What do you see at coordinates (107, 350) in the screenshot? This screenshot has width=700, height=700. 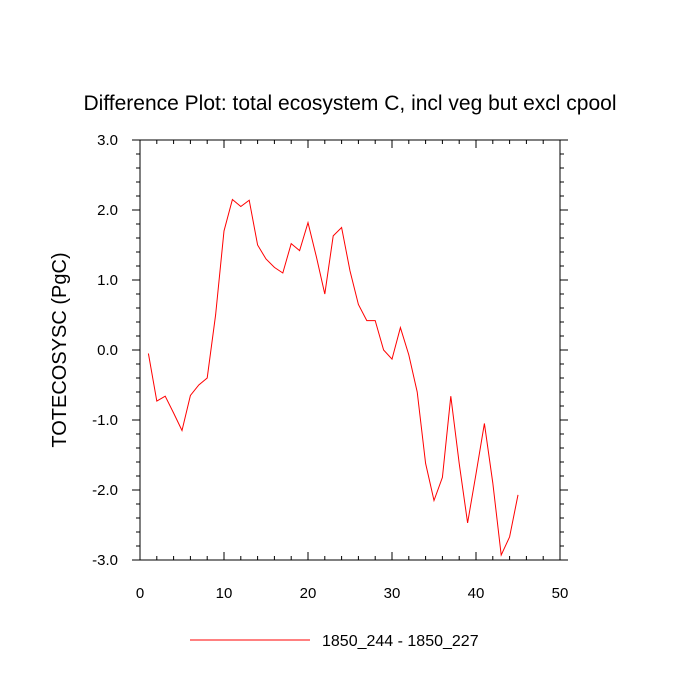 I see `y-tick-label: 0.0` at bounding box center [107, 350].